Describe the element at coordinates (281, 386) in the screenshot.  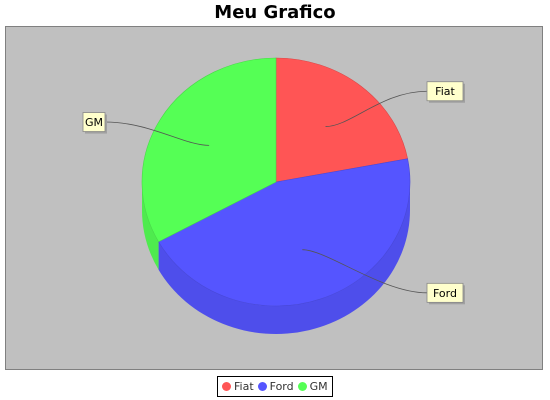
I see `legend-label-ford: Ford` at that location.